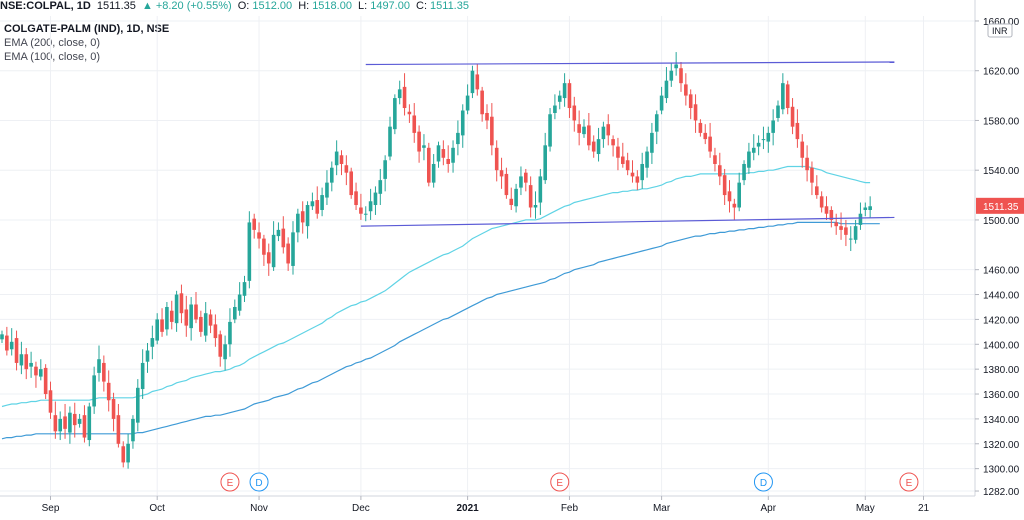 This screenshot has width=1024, height=520. Describe the element at coordinates (1001, 171) in the screenshot. I see `price-tick-label: 1540.00` at that location.